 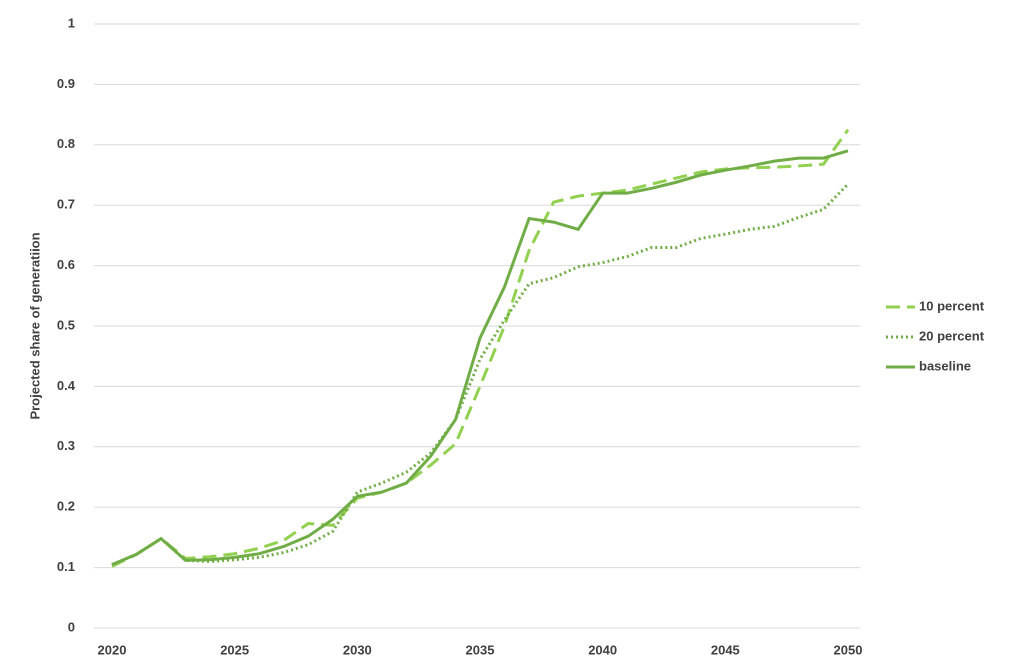 I want to click on legend-label: 10 percent, so click(x=952, y=305).